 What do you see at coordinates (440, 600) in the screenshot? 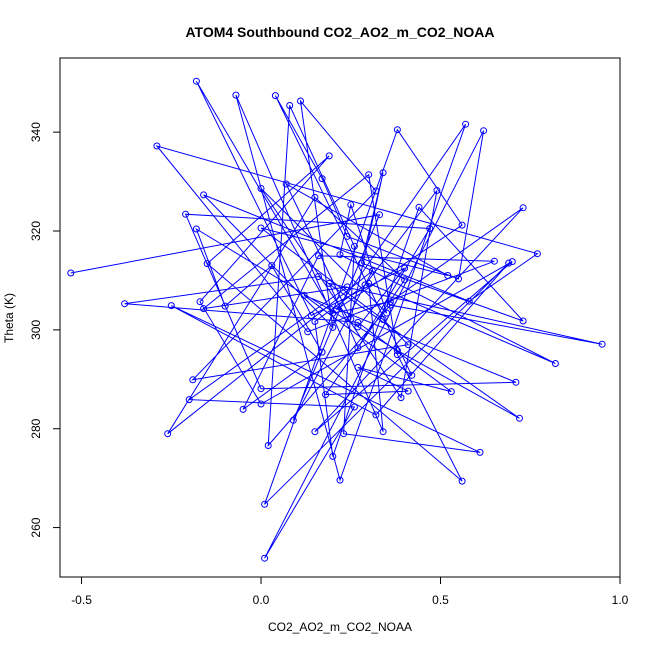
I see `x-tick-label: 0.5` at bounding box center [440, 600].